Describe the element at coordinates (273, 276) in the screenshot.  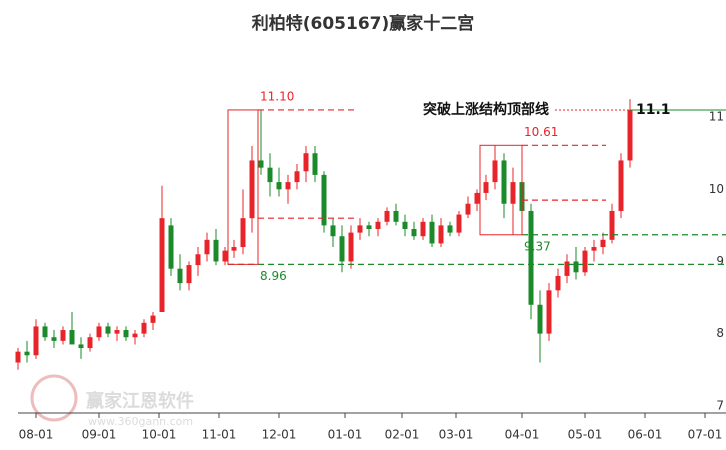
I see `box-bottom-label: 8.96` at that location.